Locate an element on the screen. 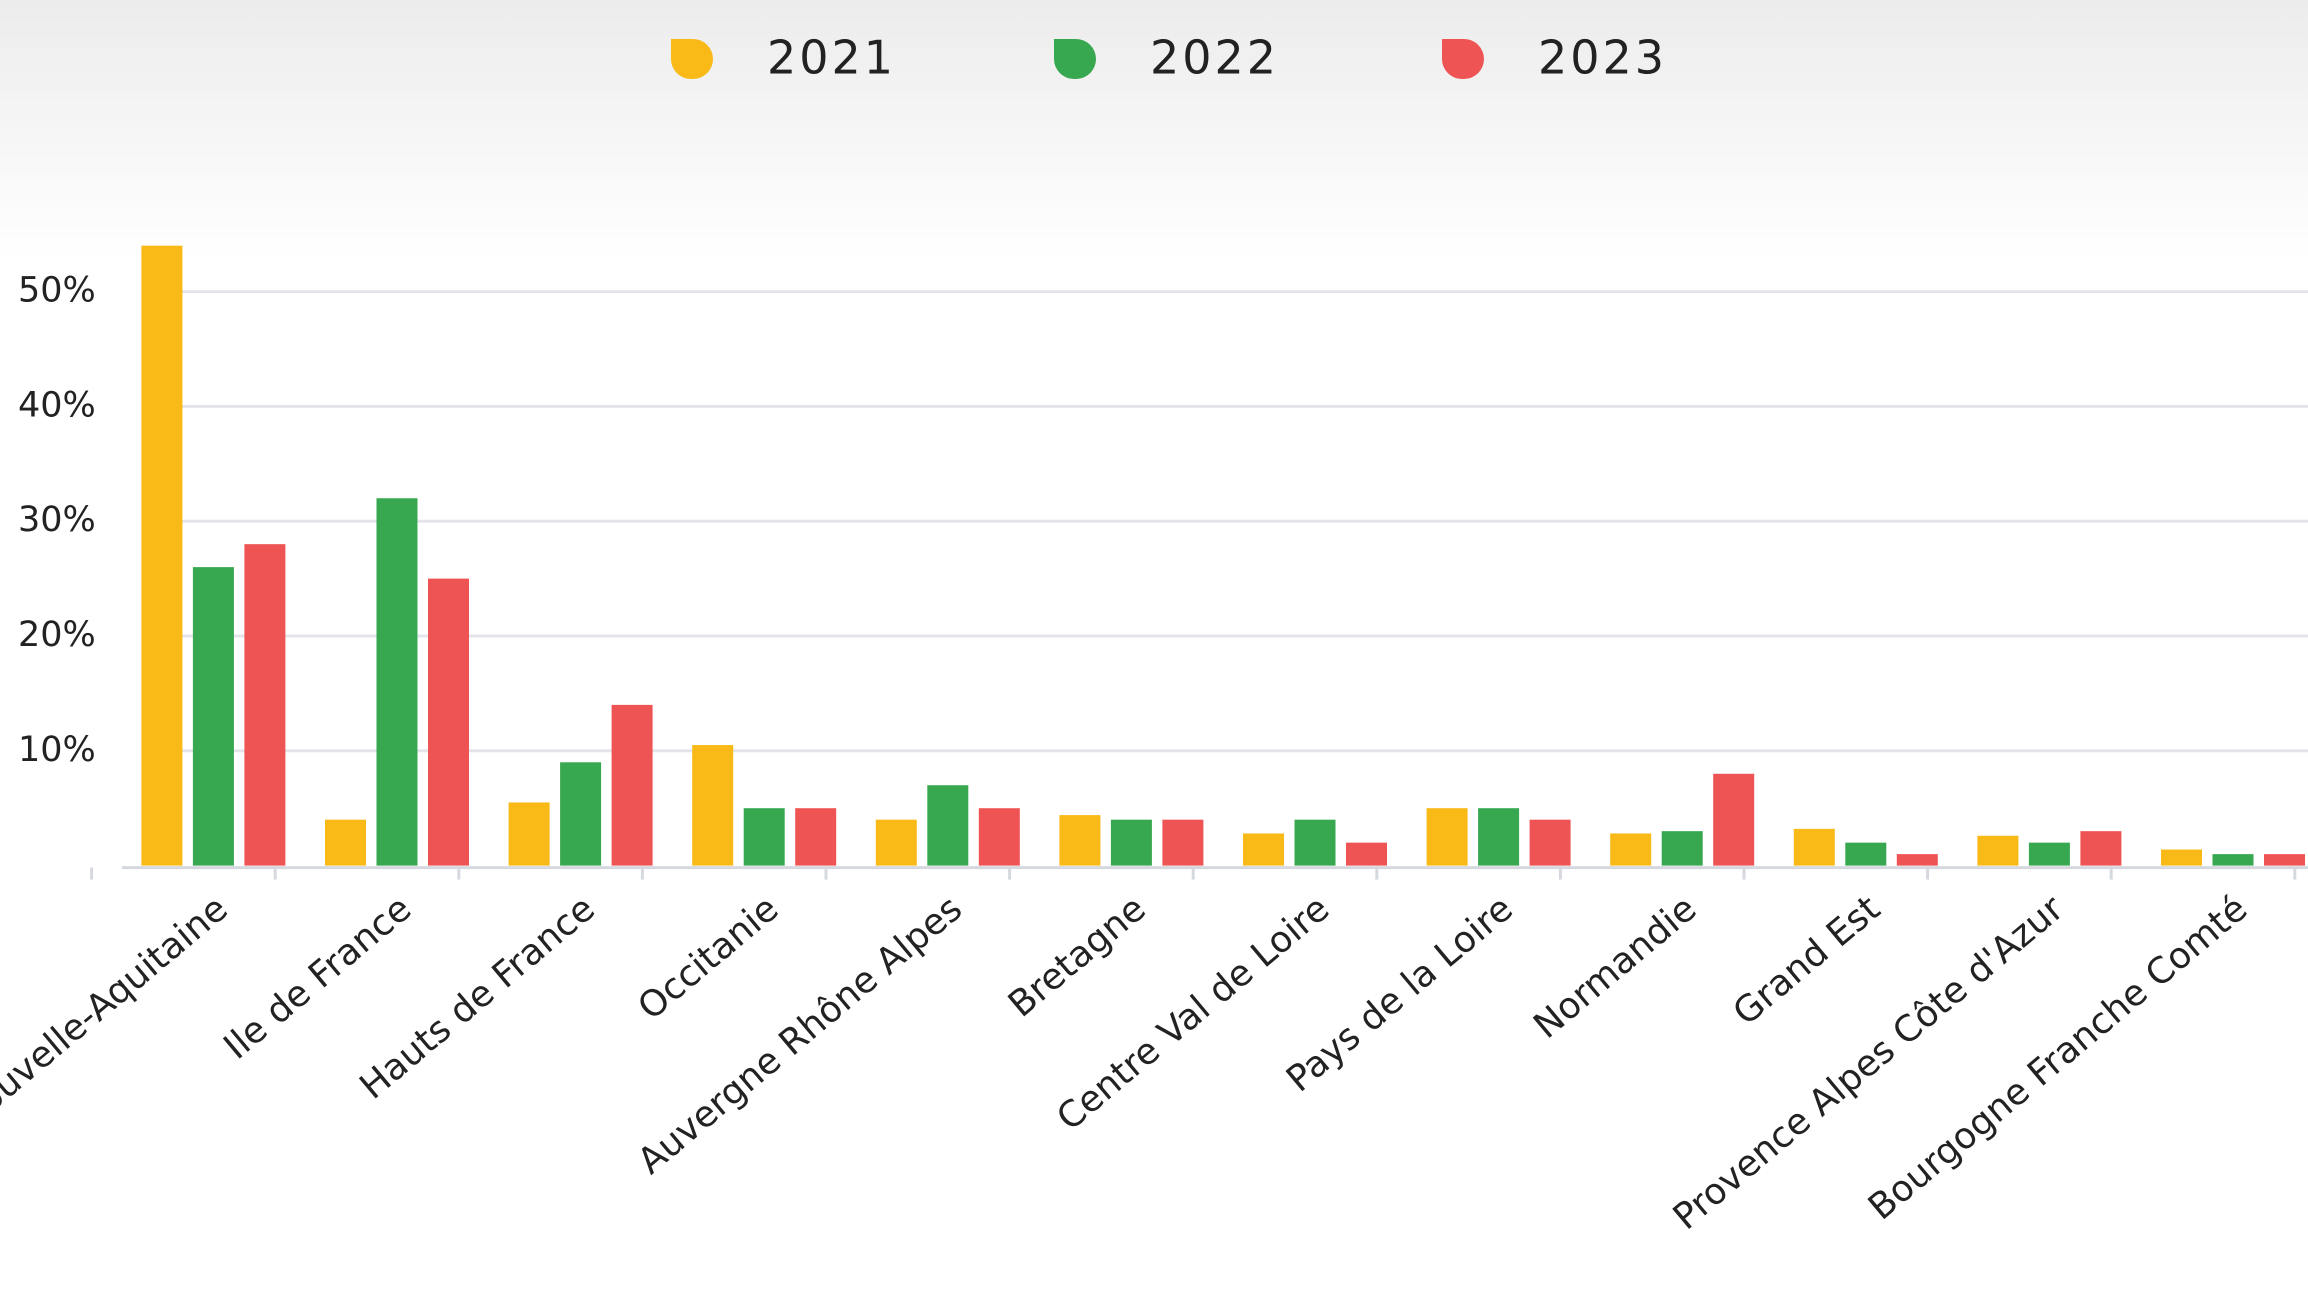 This screenshot has width=2308, height=1303. legend-label: 2023 is located at coordinates (1602, 58).